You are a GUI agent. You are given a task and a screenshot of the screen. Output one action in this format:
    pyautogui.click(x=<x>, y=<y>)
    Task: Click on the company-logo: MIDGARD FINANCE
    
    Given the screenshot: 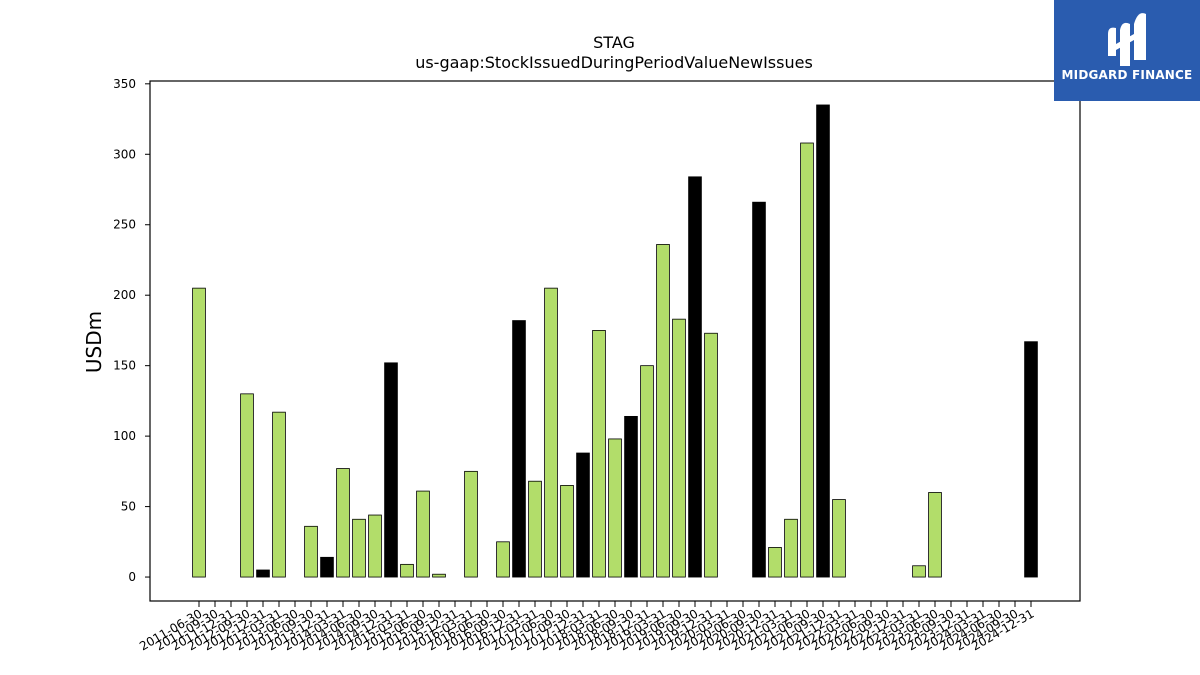 What is the action you would take?
    pyautogui.click(x=1127, y=50)
    